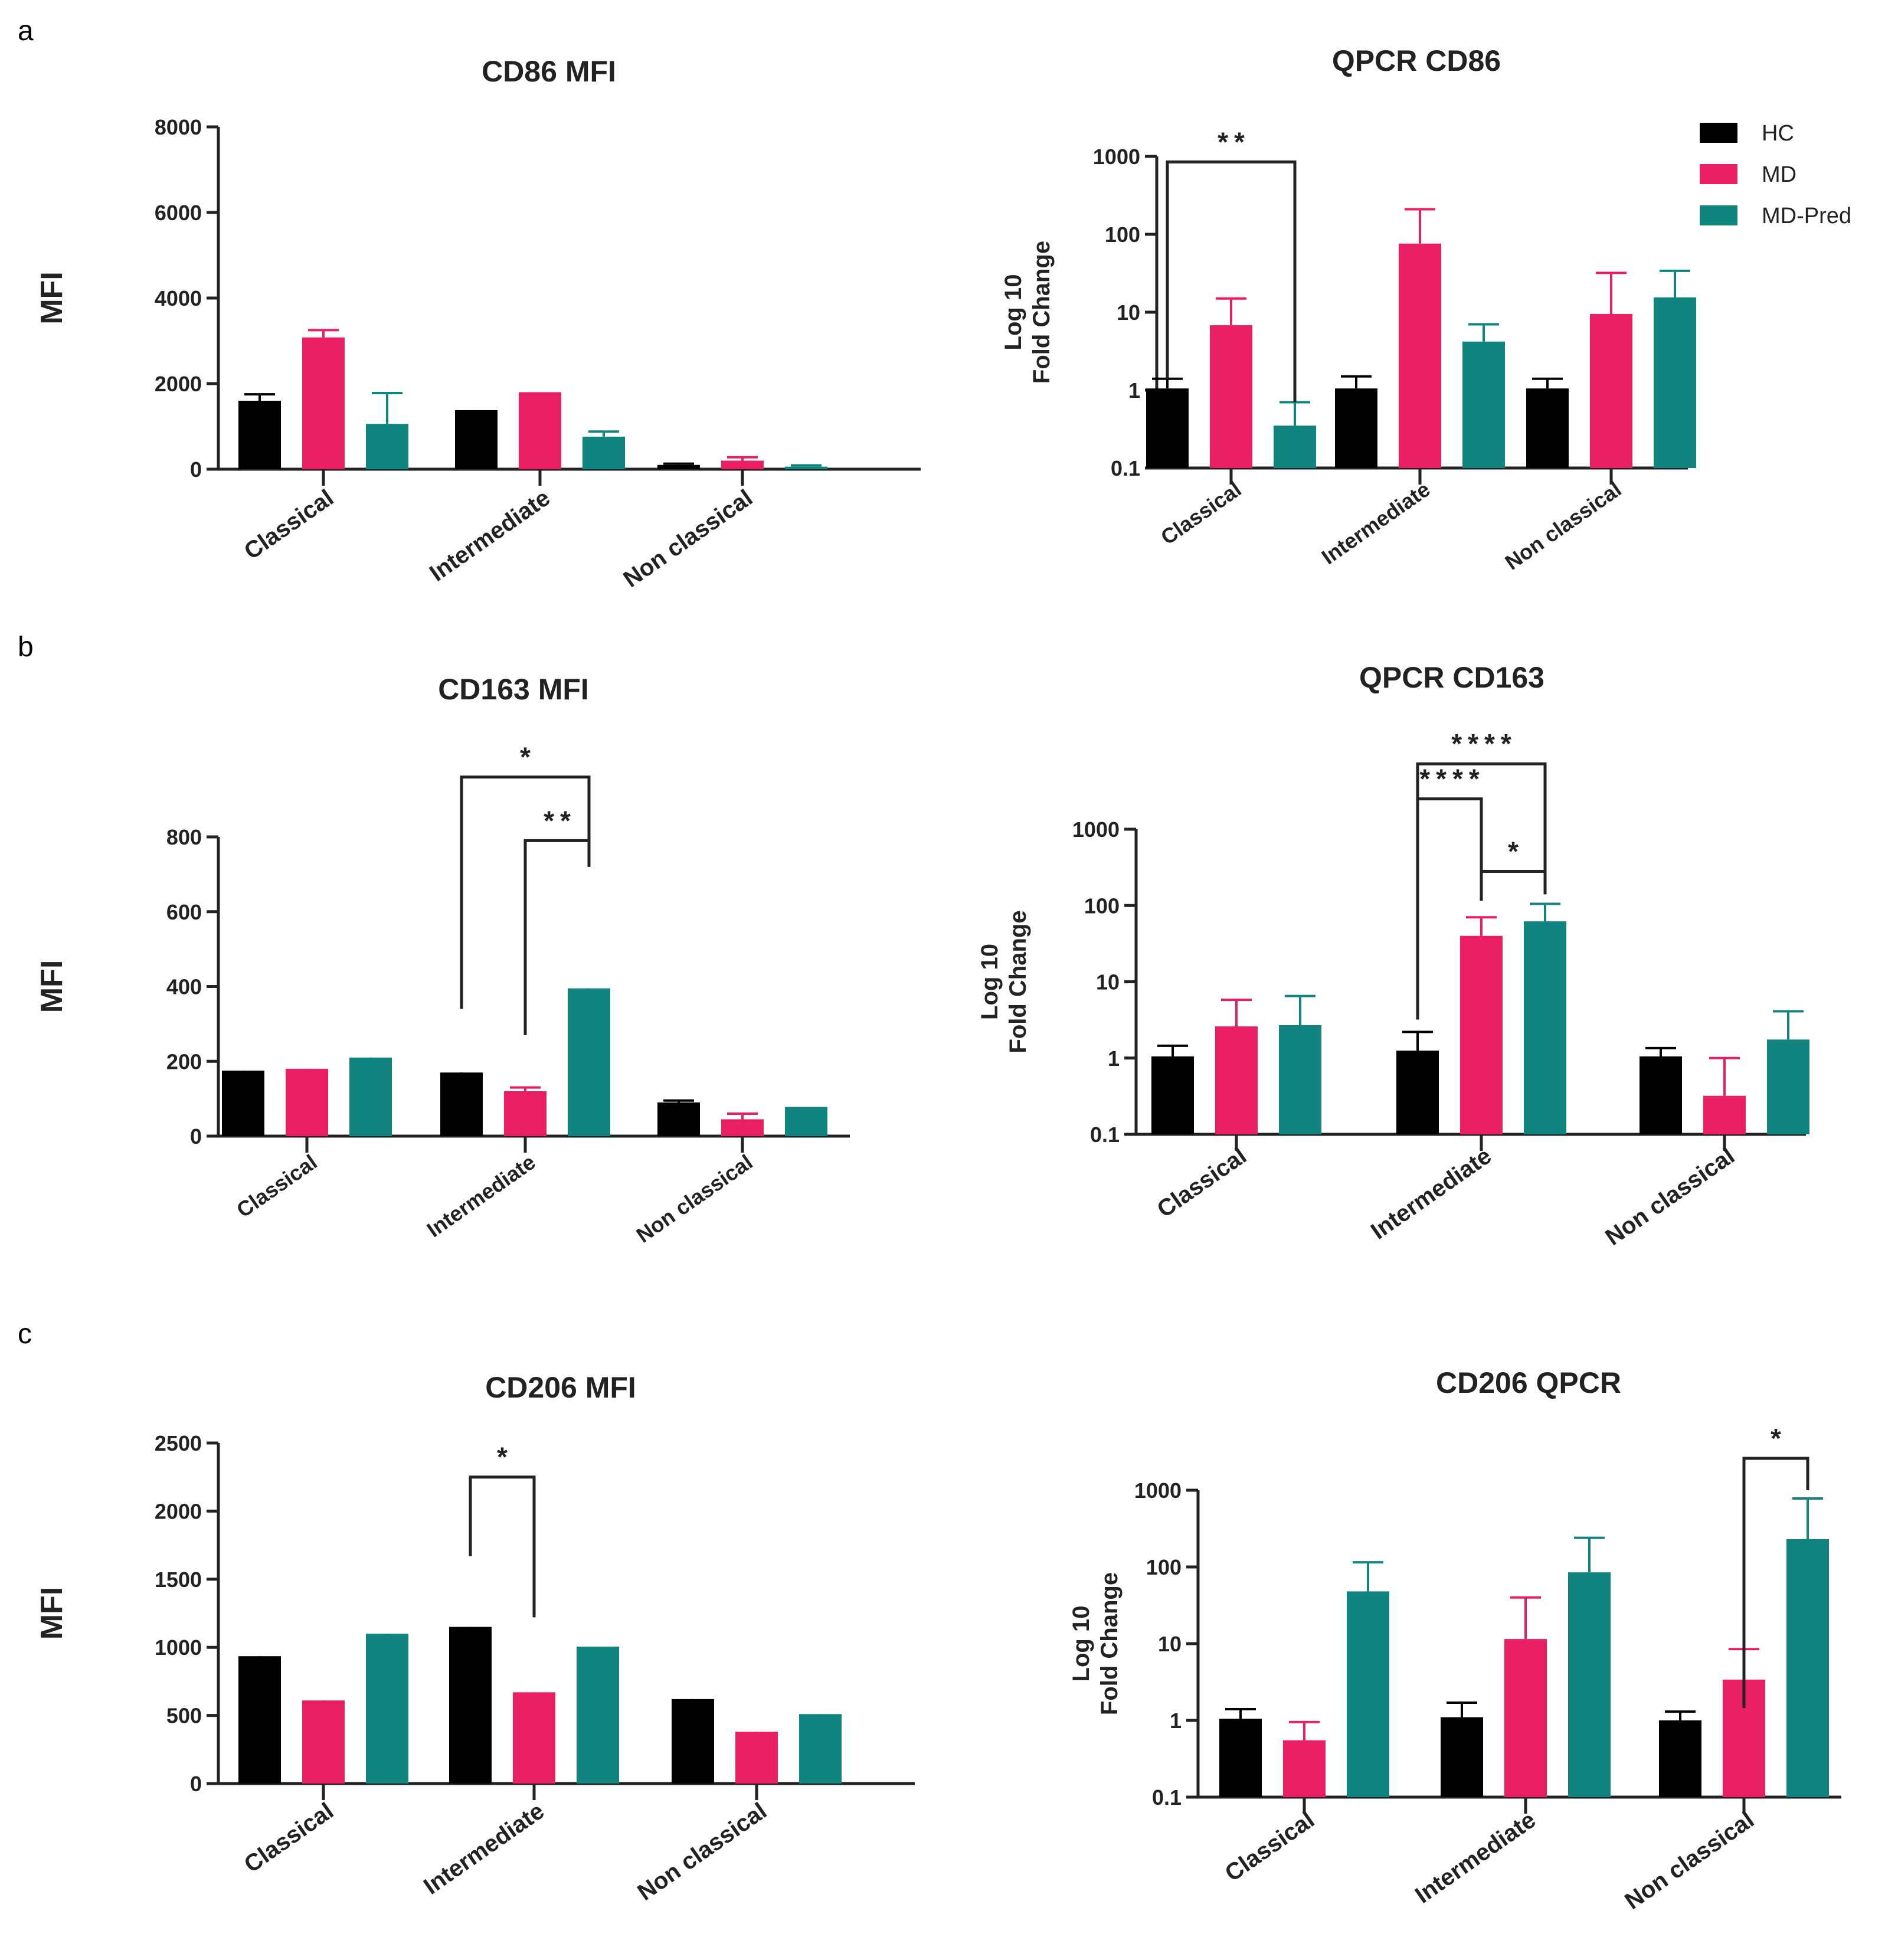  Describe the element at coordinates (1778, 133) in the screenshot. I see `legend-label-hc: HC` at that location.